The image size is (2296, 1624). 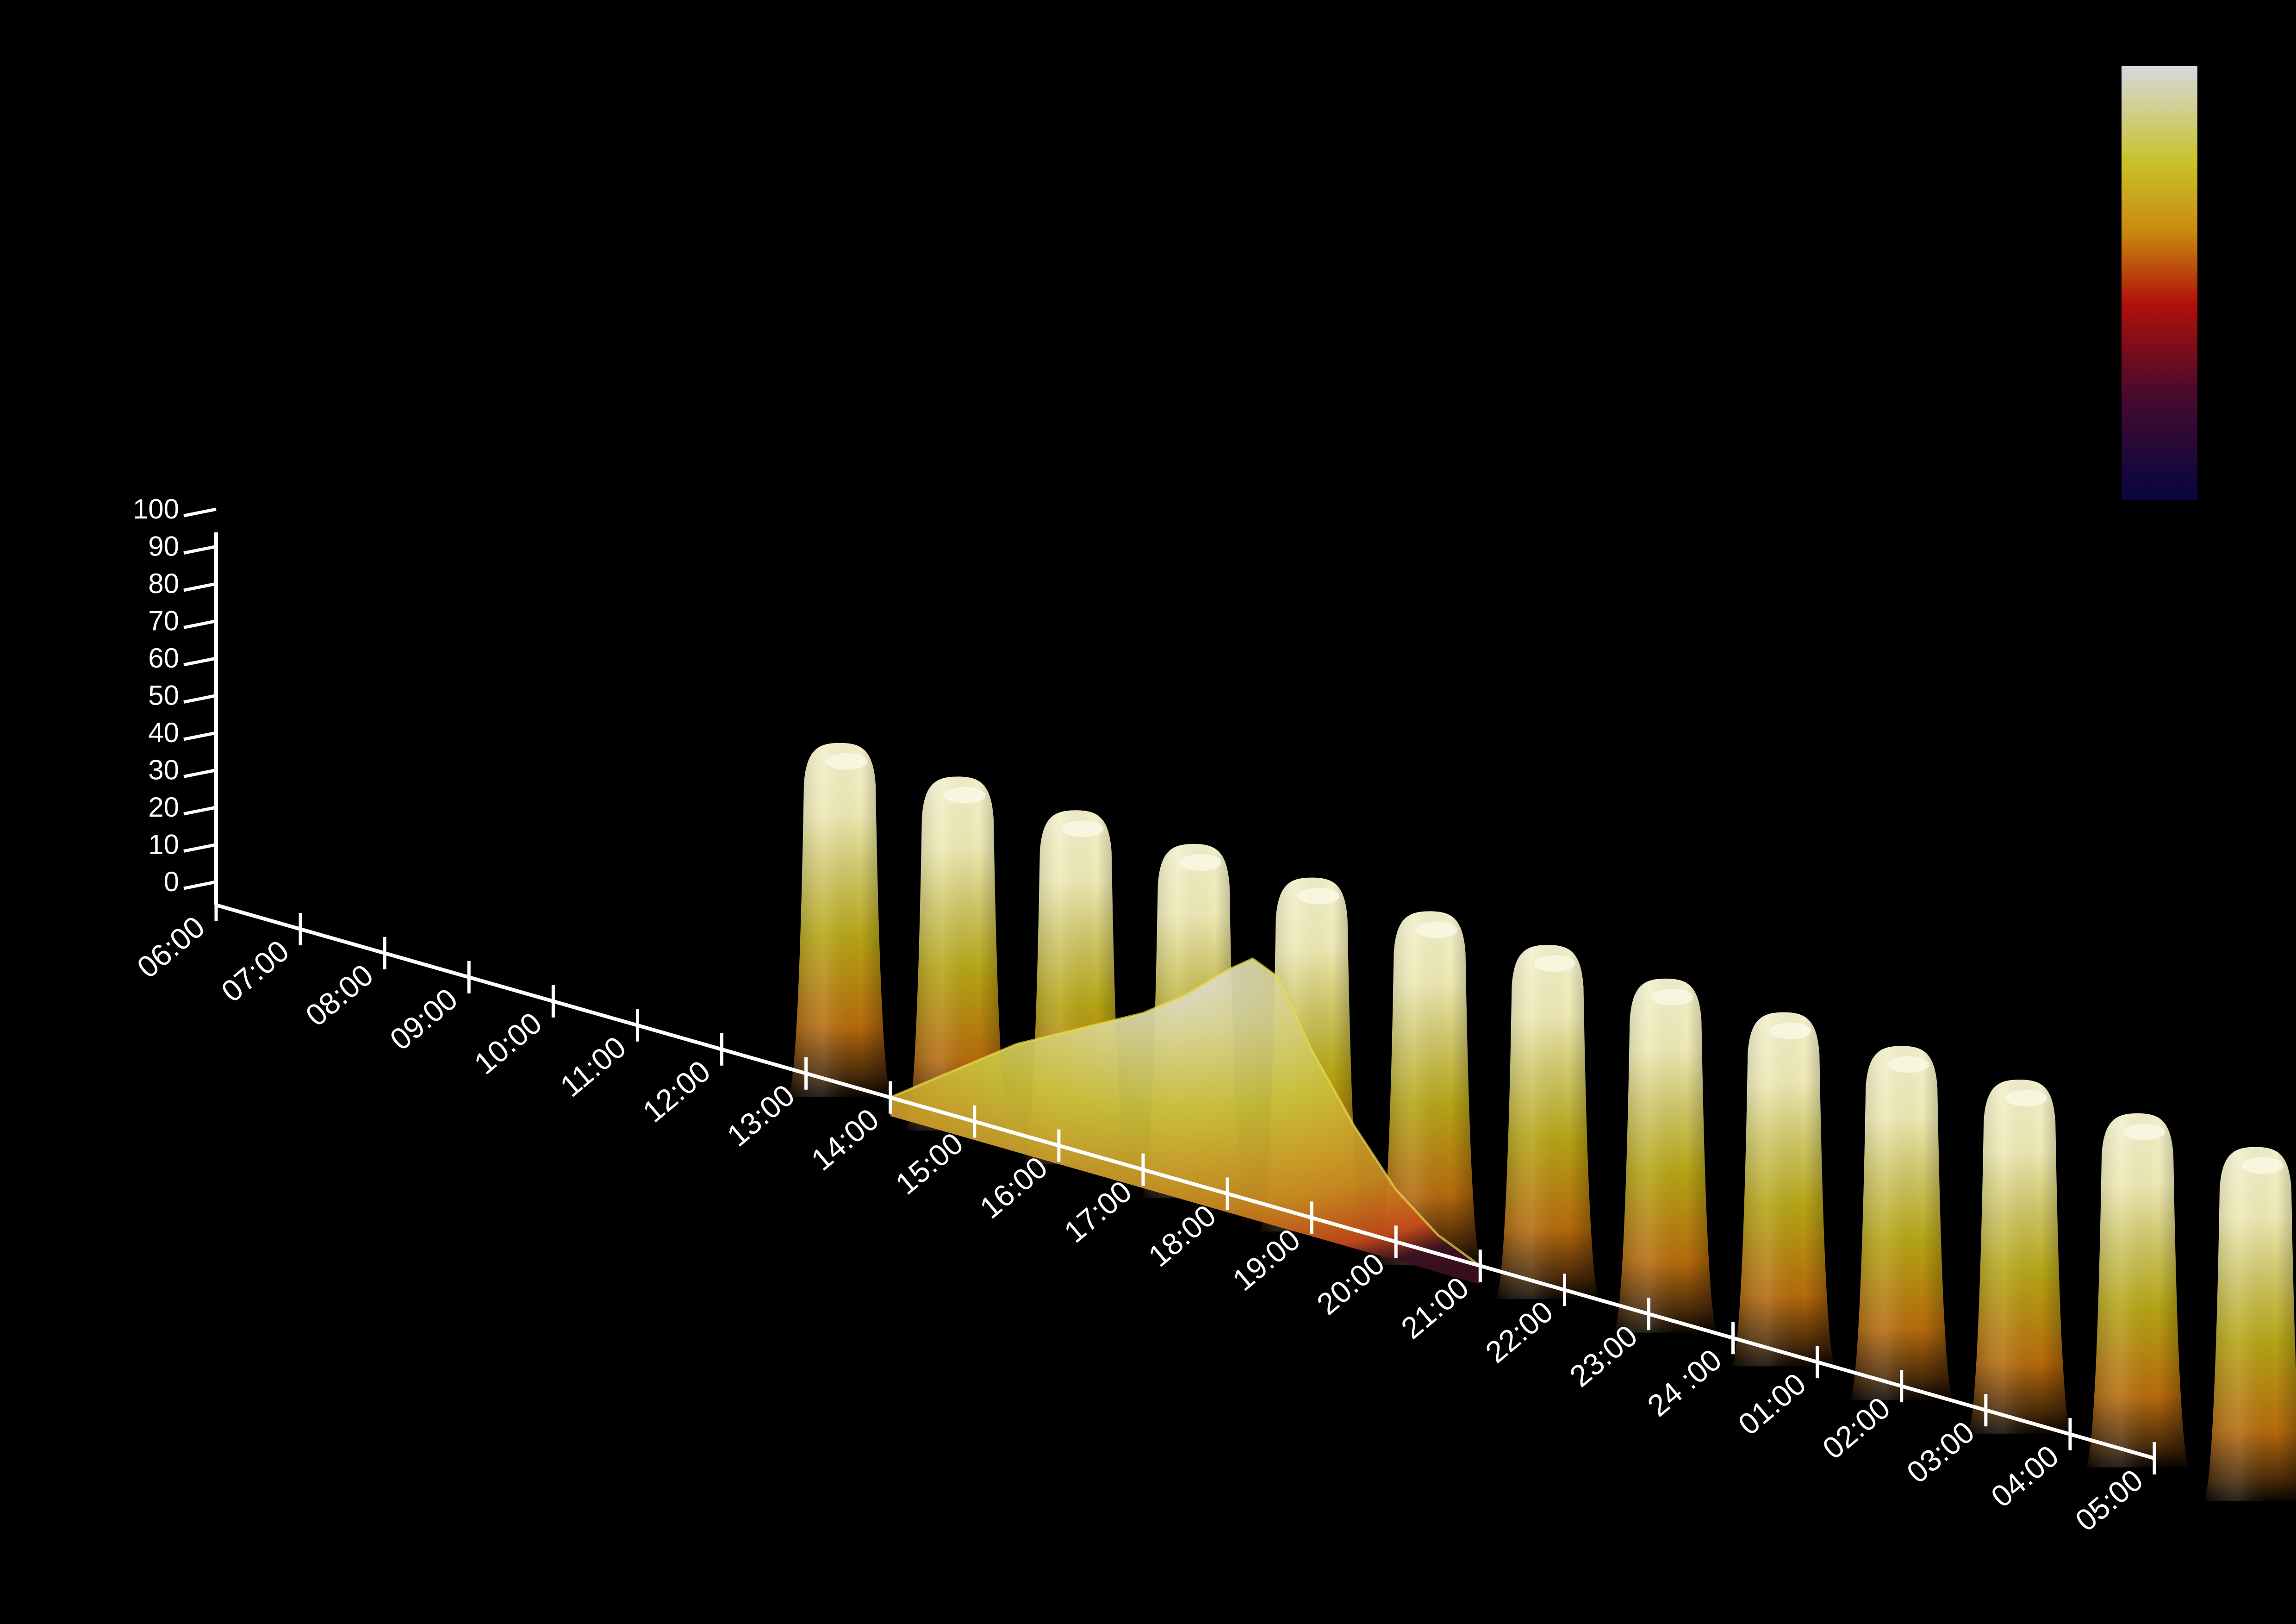 I want to click on x-tick-label: 15:00, so click(x=929, y=1163).